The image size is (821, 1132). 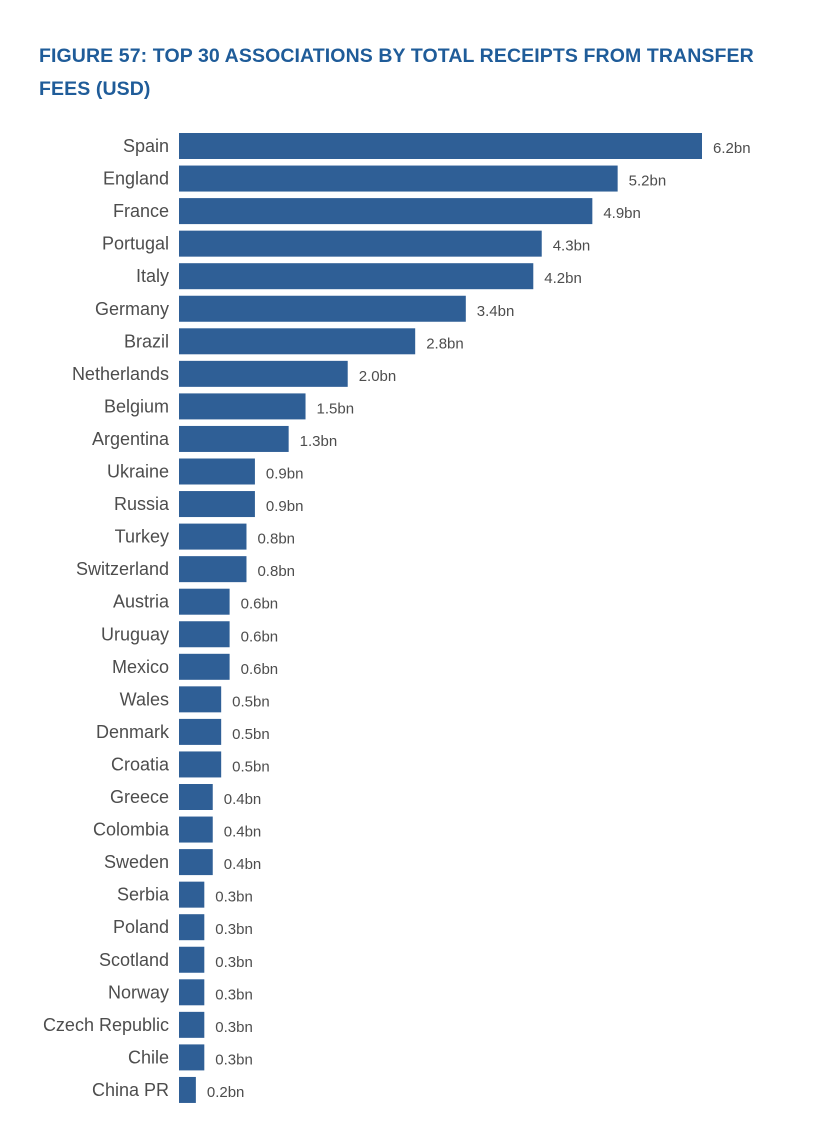 I want to click on bar-greece, so click(x=196, y=797).